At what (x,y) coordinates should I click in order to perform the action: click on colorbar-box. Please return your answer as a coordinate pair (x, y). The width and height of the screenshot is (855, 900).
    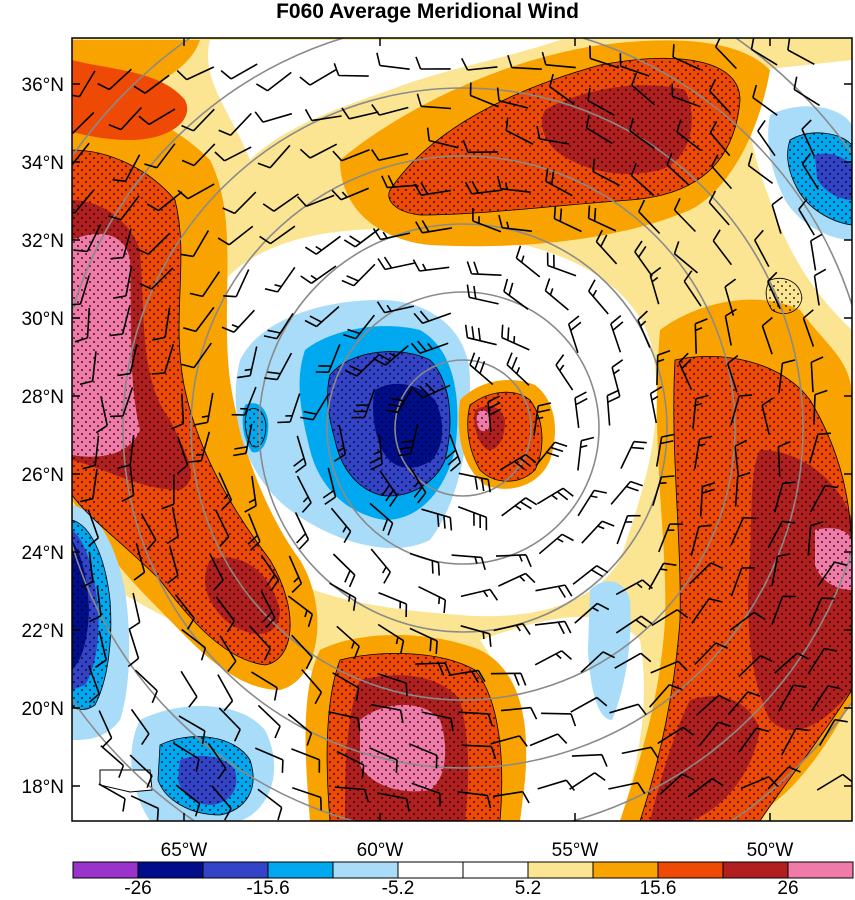
    Looking at the image, I should click on (495, 870).